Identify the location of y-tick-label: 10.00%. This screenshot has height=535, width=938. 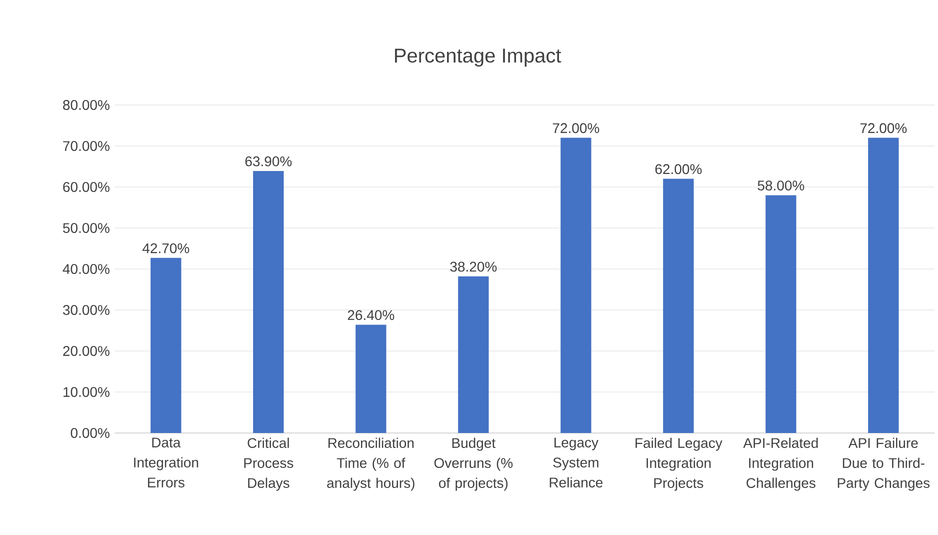
(87, 392).